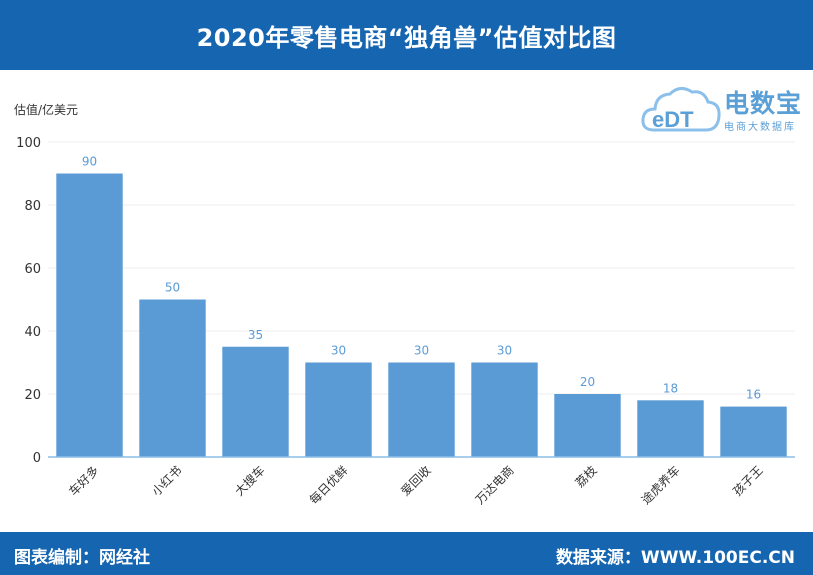 Image resolution: width=813 pixels, height=575 pixels. Describe the element at coordinates (494, 485) in the screenshot. I see `x-tick-label: 万达电商` at that location.